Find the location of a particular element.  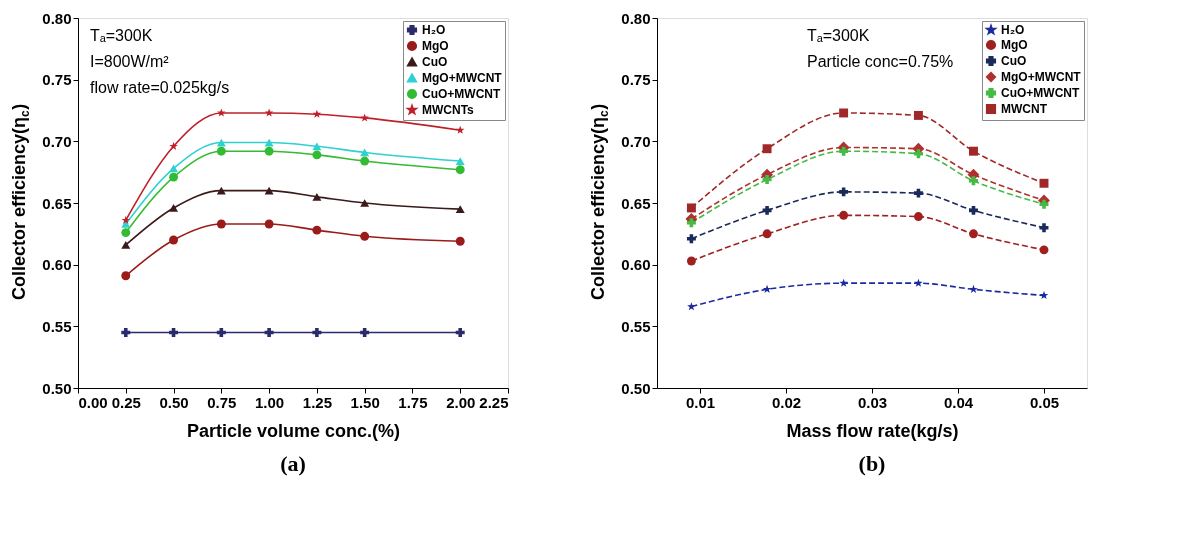

x-tick-label: 0.75 is located at coordinates (222, 402).